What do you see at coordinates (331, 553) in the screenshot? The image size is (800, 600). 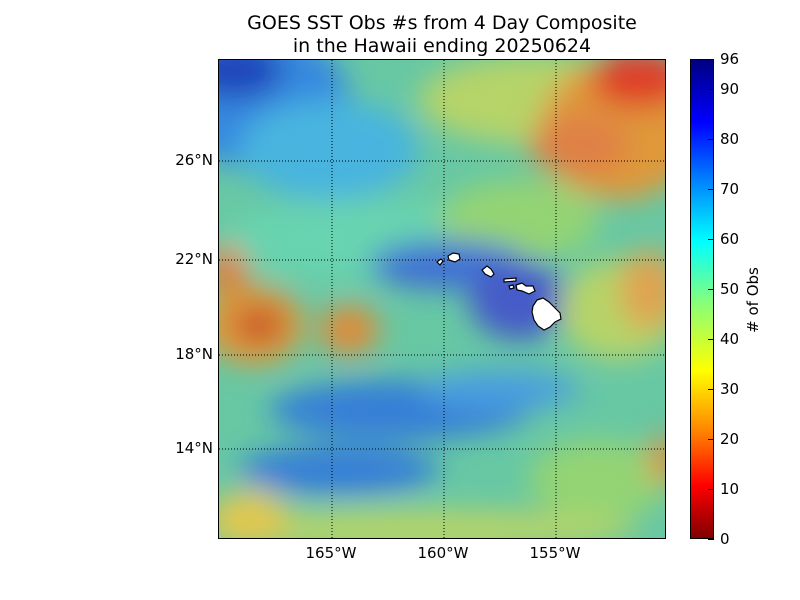 I see `lon-label-165w: 165°W` at bounding box center [331, 553].